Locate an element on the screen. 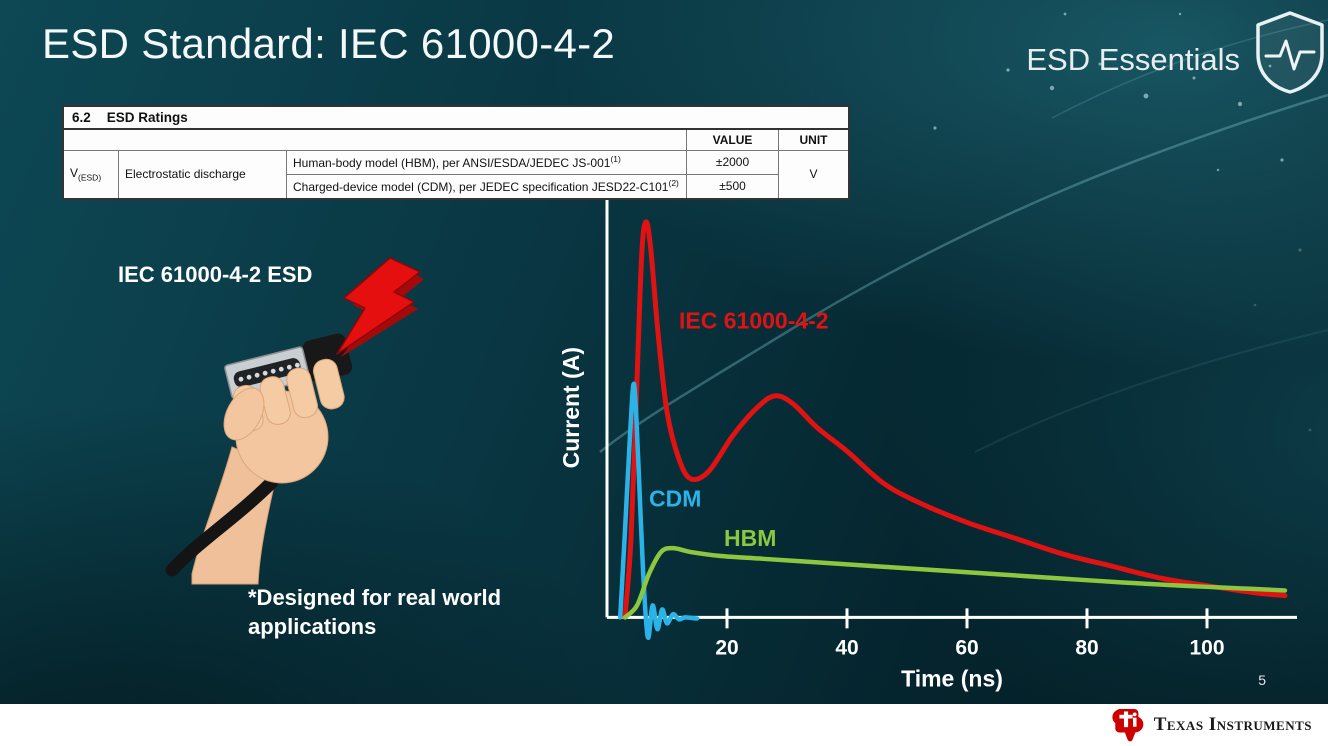  footer-bar: Texas Instruments is located at coordinates (664, 725).